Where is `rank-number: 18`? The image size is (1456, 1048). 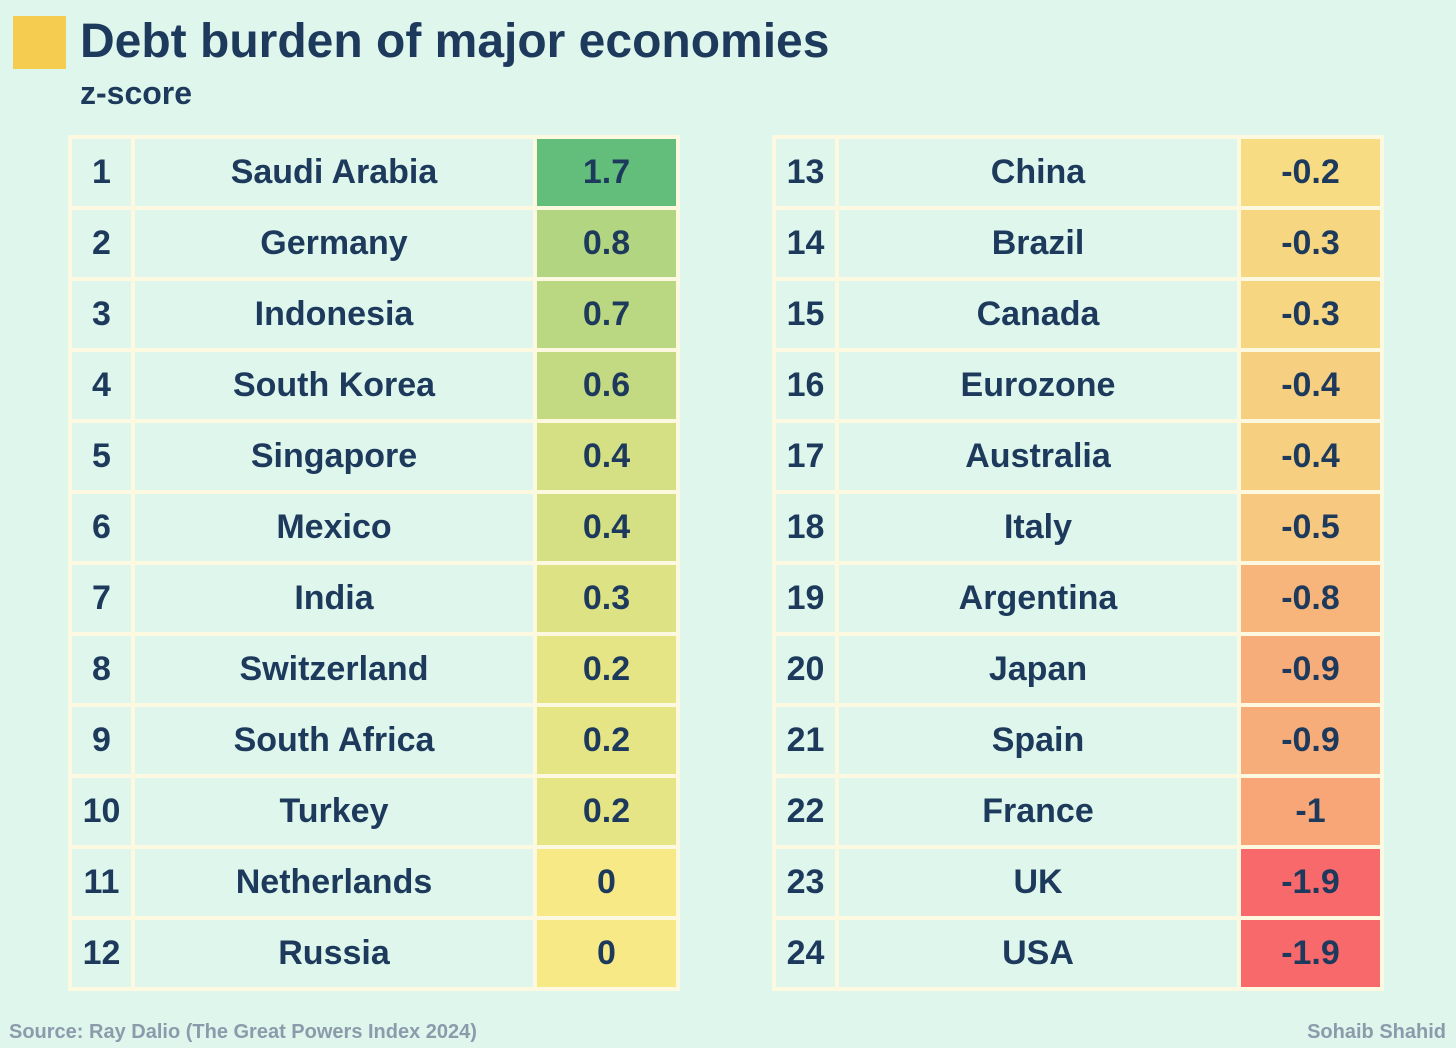 rank-number: 18 is located at coordinates (805, 527).